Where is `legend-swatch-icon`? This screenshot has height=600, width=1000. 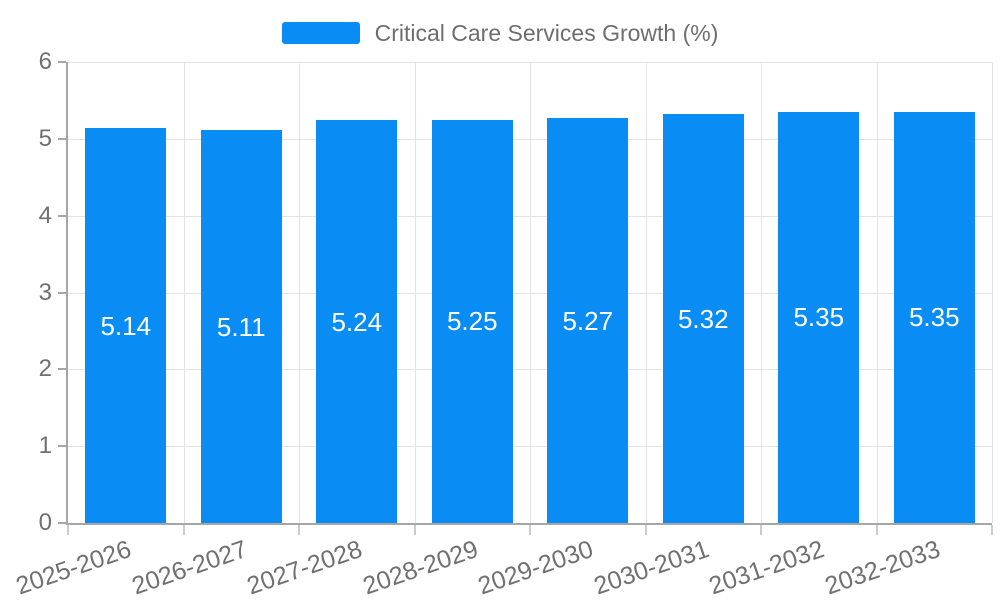 legend-swatch-icon is located at coordinates (320, 33).